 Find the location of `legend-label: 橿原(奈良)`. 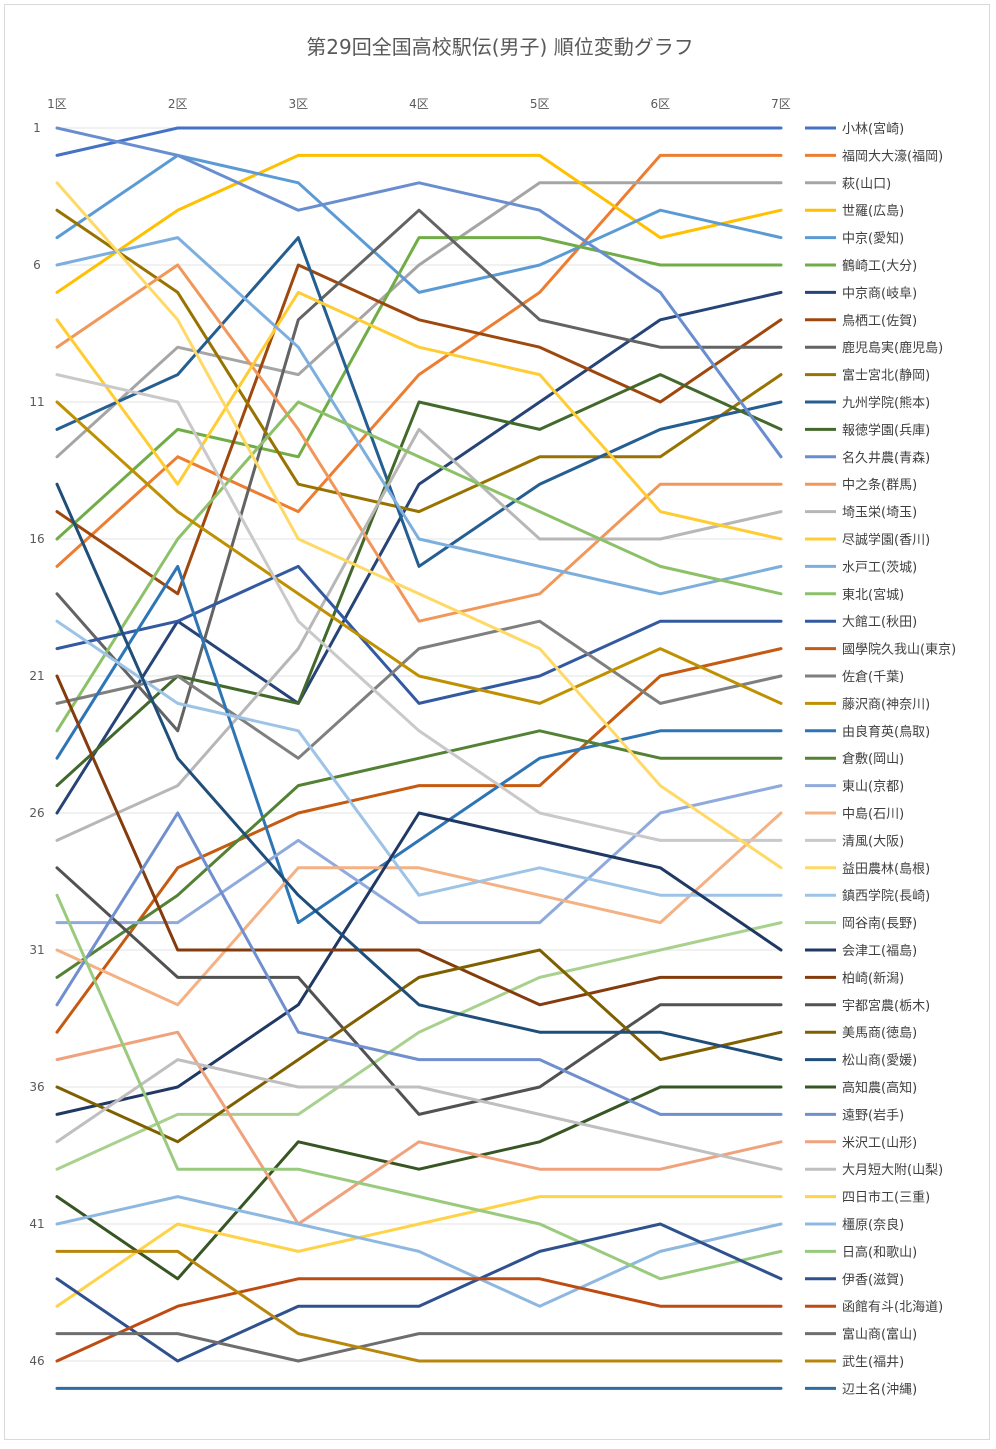

legend-label: 橿原(奈良) is located at coordinates (873, 1225).